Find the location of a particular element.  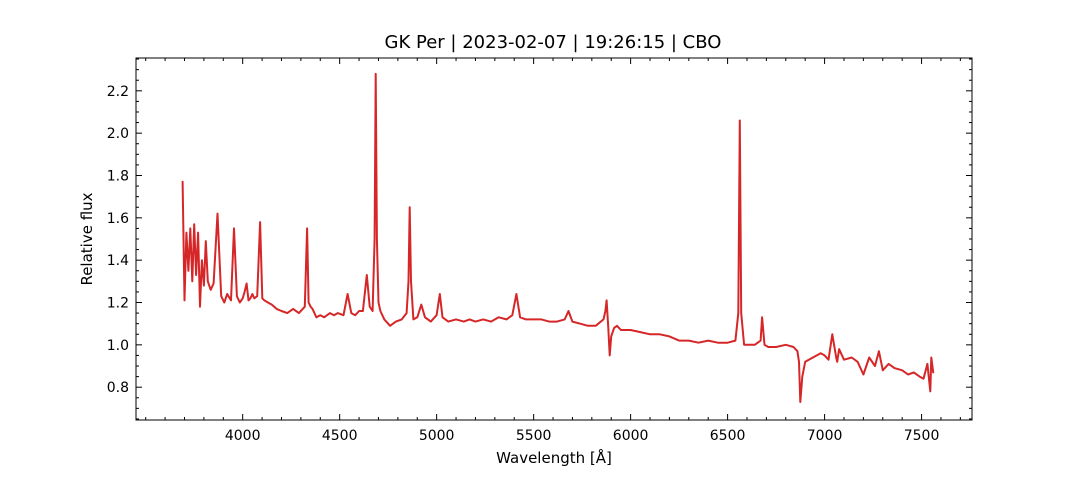

y-tick-label: 1.2 is located at coordinates (118, 304).